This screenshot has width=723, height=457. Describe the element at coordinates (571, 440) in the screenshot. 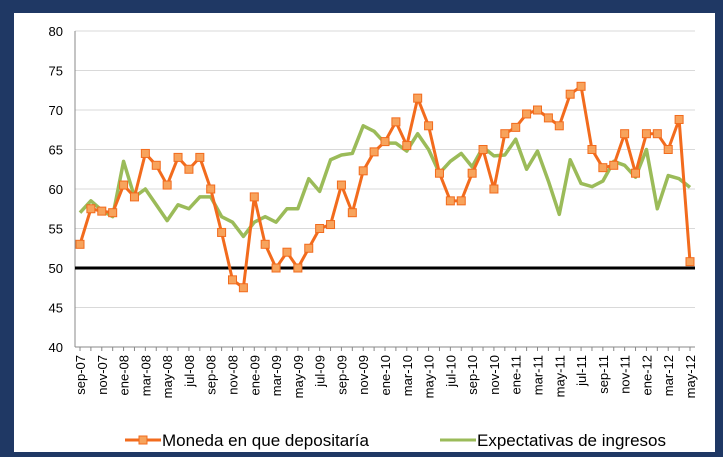

I see `legend-label: Expectativas de ingresos` at that location.